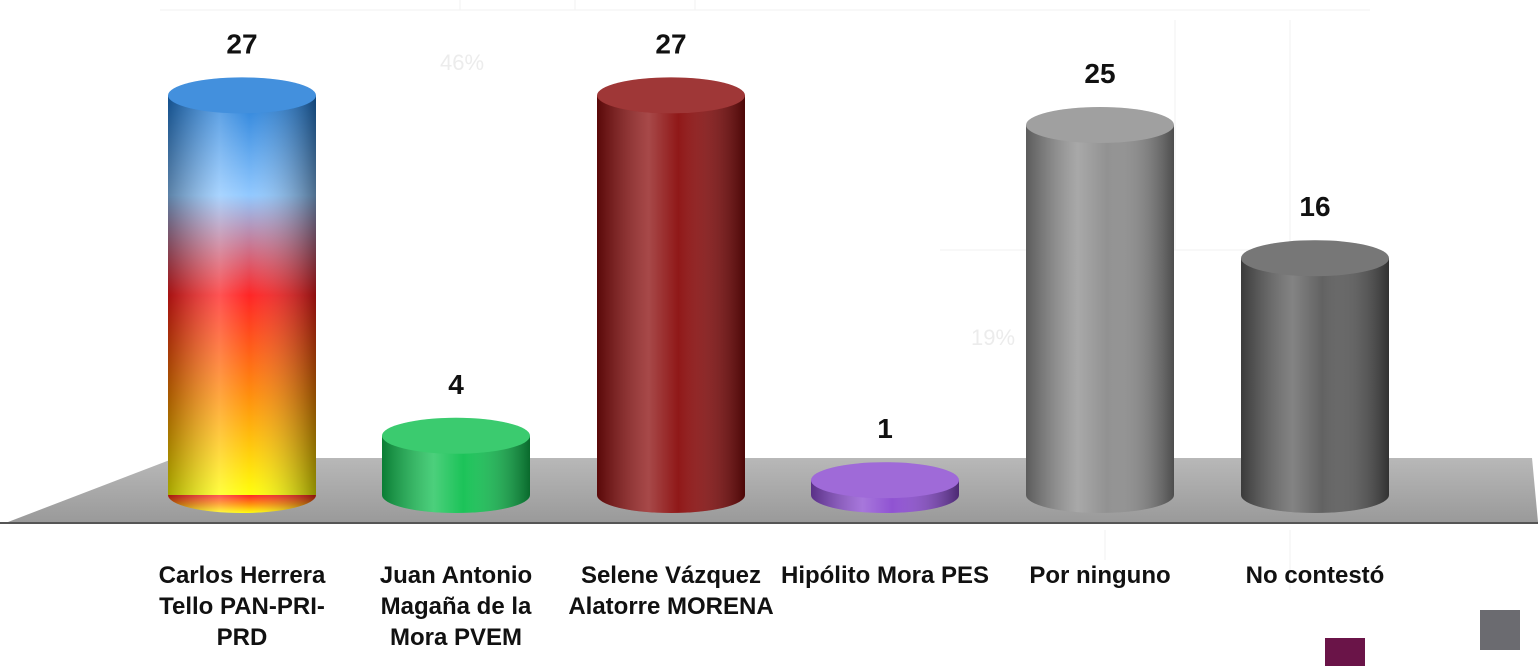 This screenshot has height=666, width=1538. Describe the element at coordinates (456, 606) in the screenshot. I see `x-tick-label: Juan Antonio Magaña de la Mora PVEM` at that location.